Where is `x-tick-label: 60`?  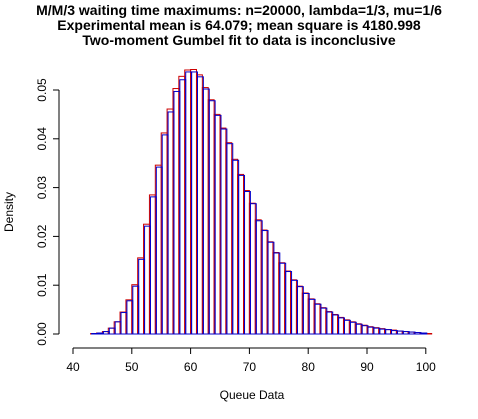 x-tick-label: 60 is located at coordinates (191, 367).